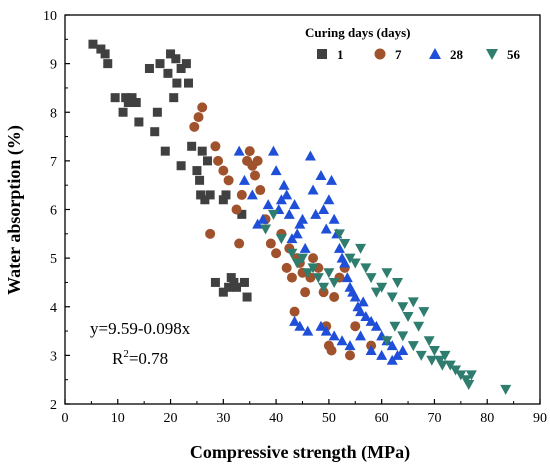 The image size is (550, 467). What do you see at coordinates (53, 259) in the screenshot?
I see `y-tick-label: 5` at bounding box center [53, 259].